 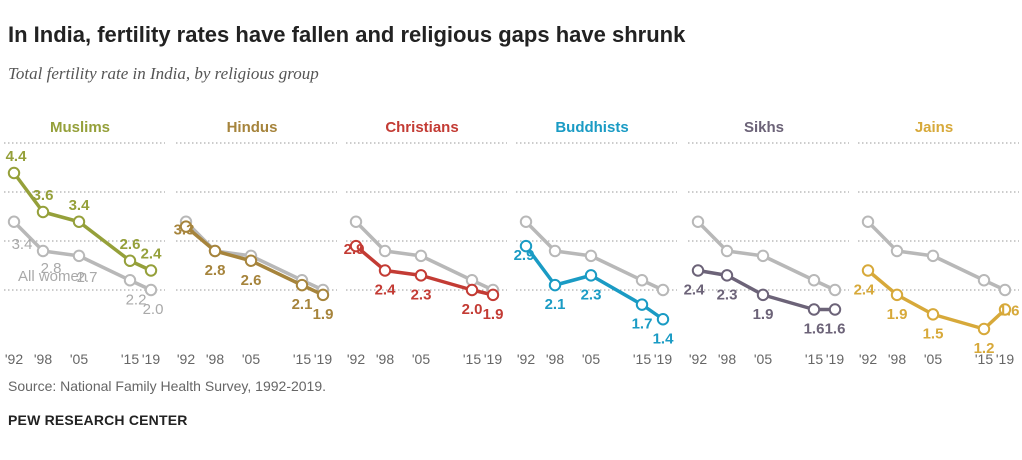 I want to click on x-tick-muslims-0: '92, so click(x=14, y=359).